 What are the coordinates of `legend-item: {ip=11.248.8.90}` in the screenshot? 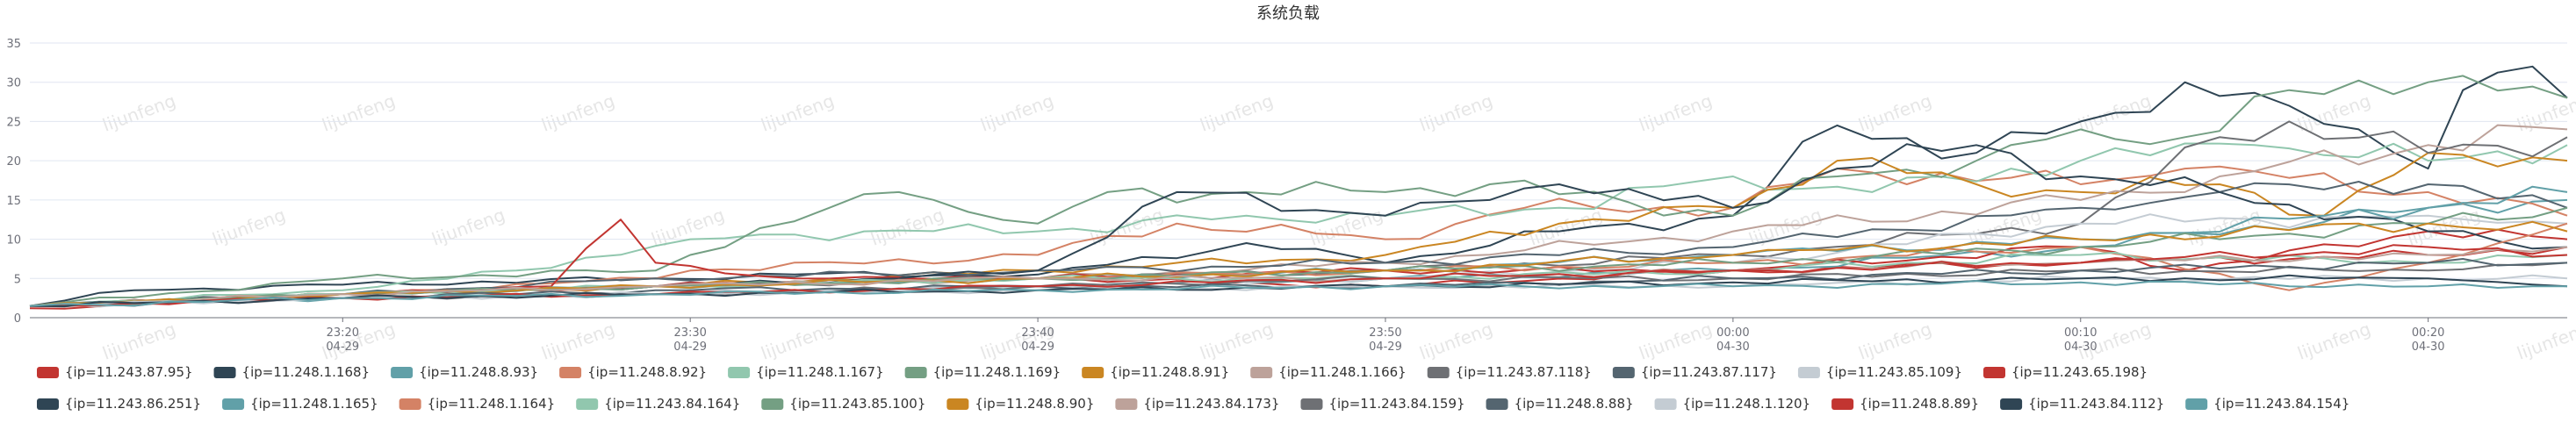 It's located at (1020, 404).